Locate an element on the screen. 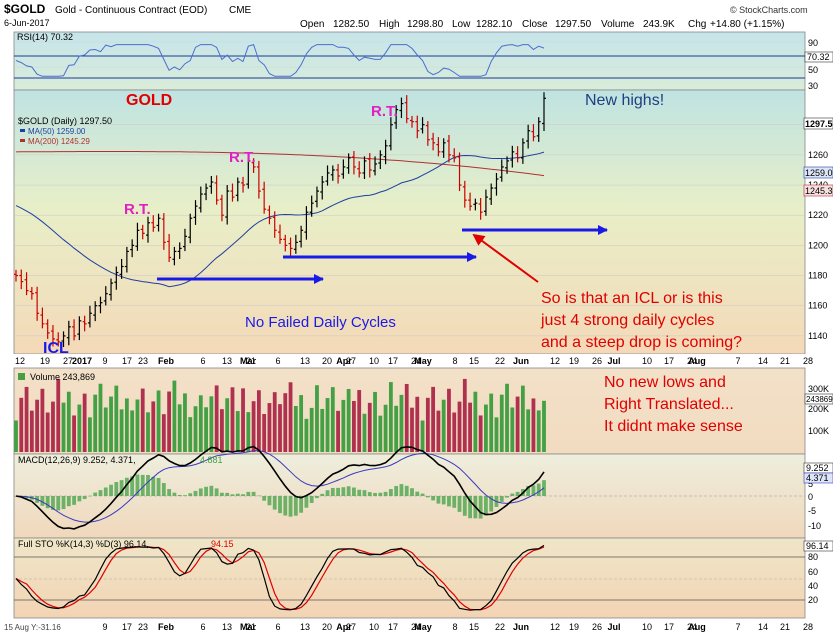 This screenshot has width=833, height=636. sto-tick: 80 is located at coordinates (813, 557).